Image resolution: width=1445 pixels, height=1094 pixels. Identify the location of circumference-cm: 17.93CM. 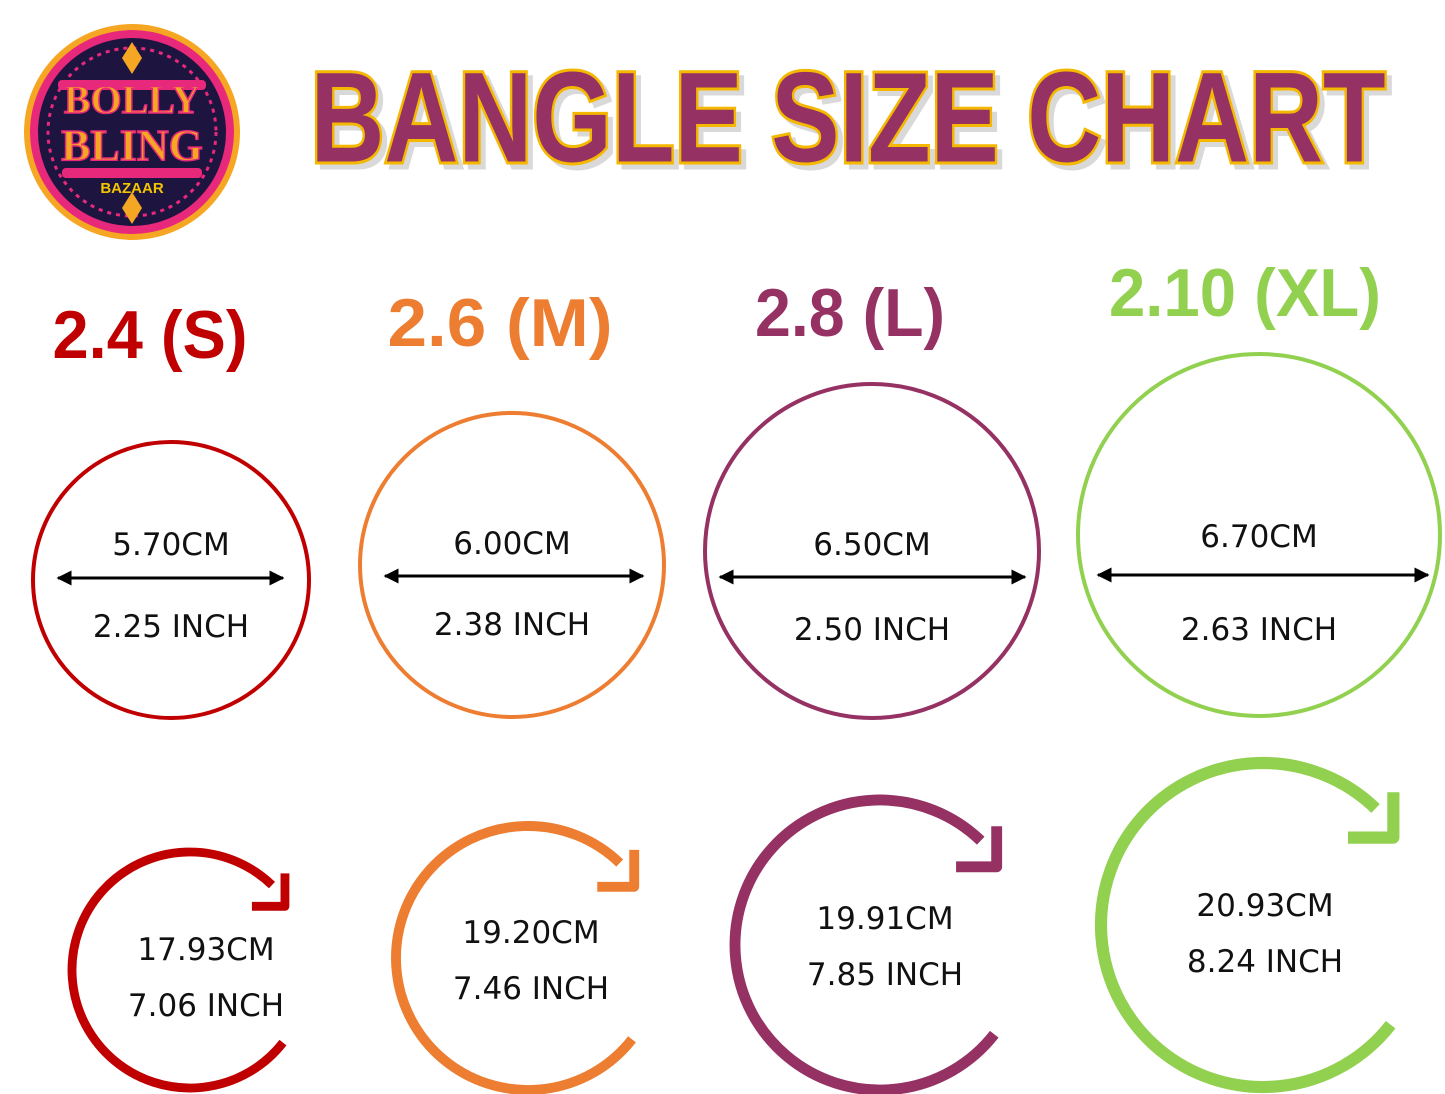
(205, 950).